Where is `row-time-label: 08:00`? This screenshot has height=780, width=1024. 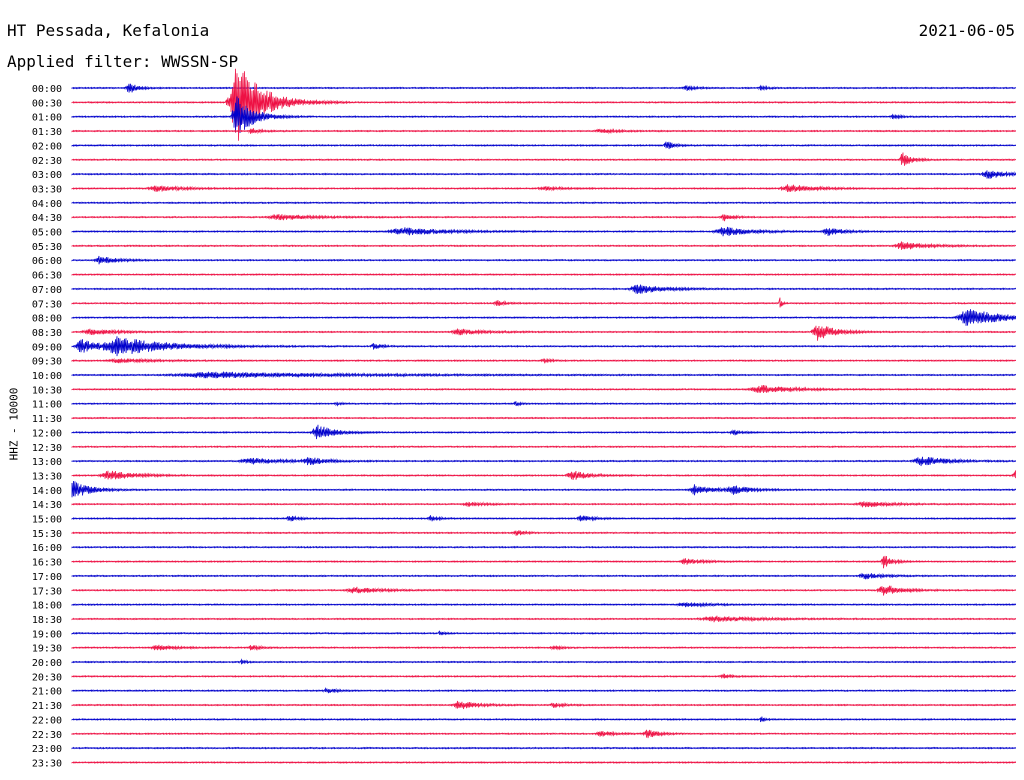
row-time-label: 08:00 is located at coordinates (47, 319).